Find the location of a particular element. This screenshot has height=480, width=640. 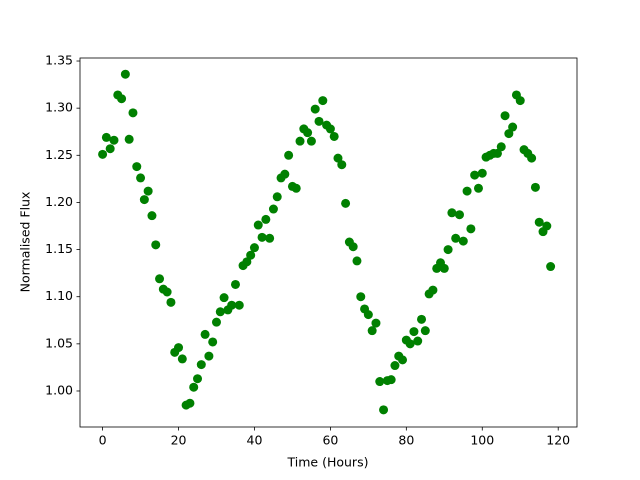

x-tick-label: 60 is located at coordinates (330, 440).